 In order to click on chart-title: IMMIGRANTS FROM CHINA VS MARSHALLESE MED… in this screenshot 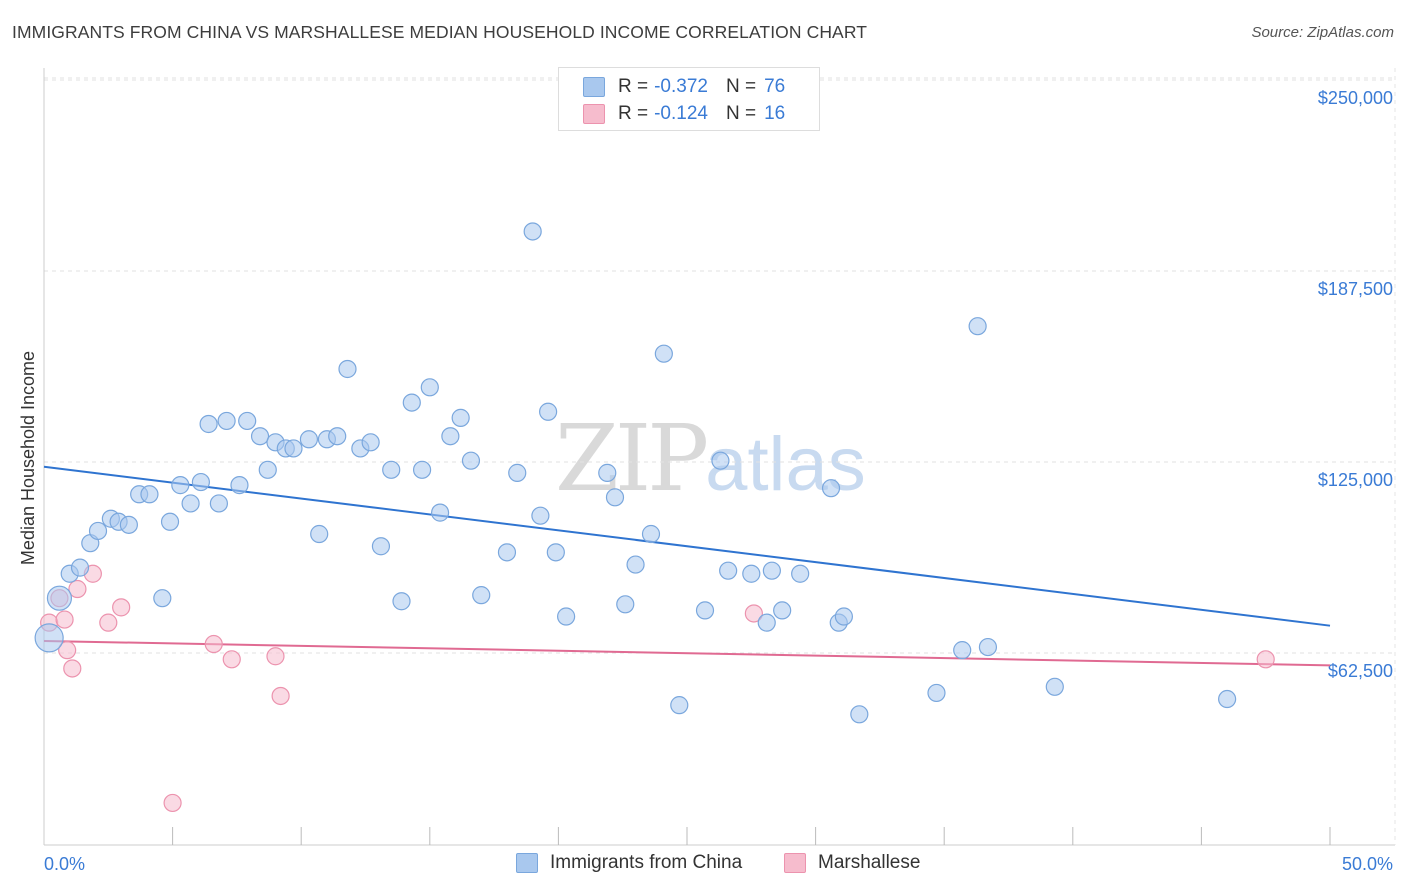, I will do `click(440, 32)`.